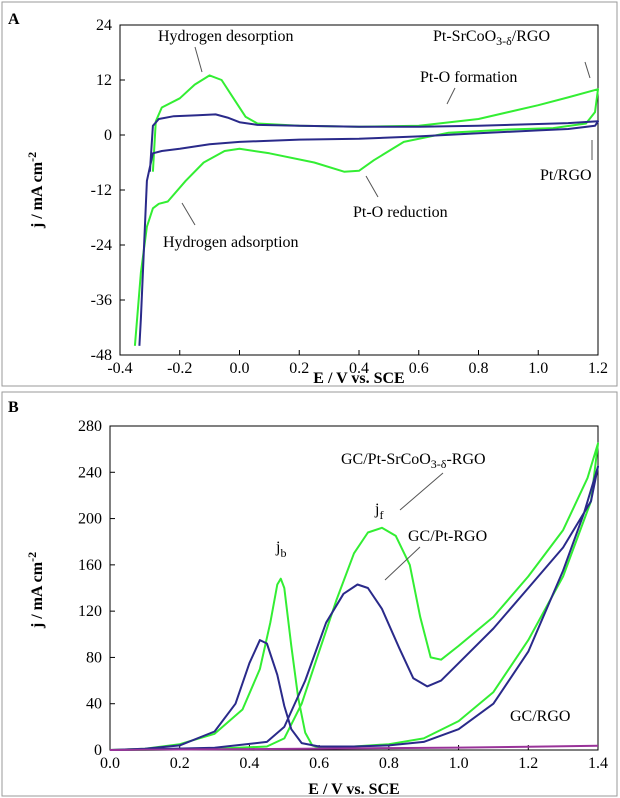  What do you see at coordinates (94, 704) in the screenshot?
I see `panel-b-y-tick-label: 40` at bounding box center [94, 704].